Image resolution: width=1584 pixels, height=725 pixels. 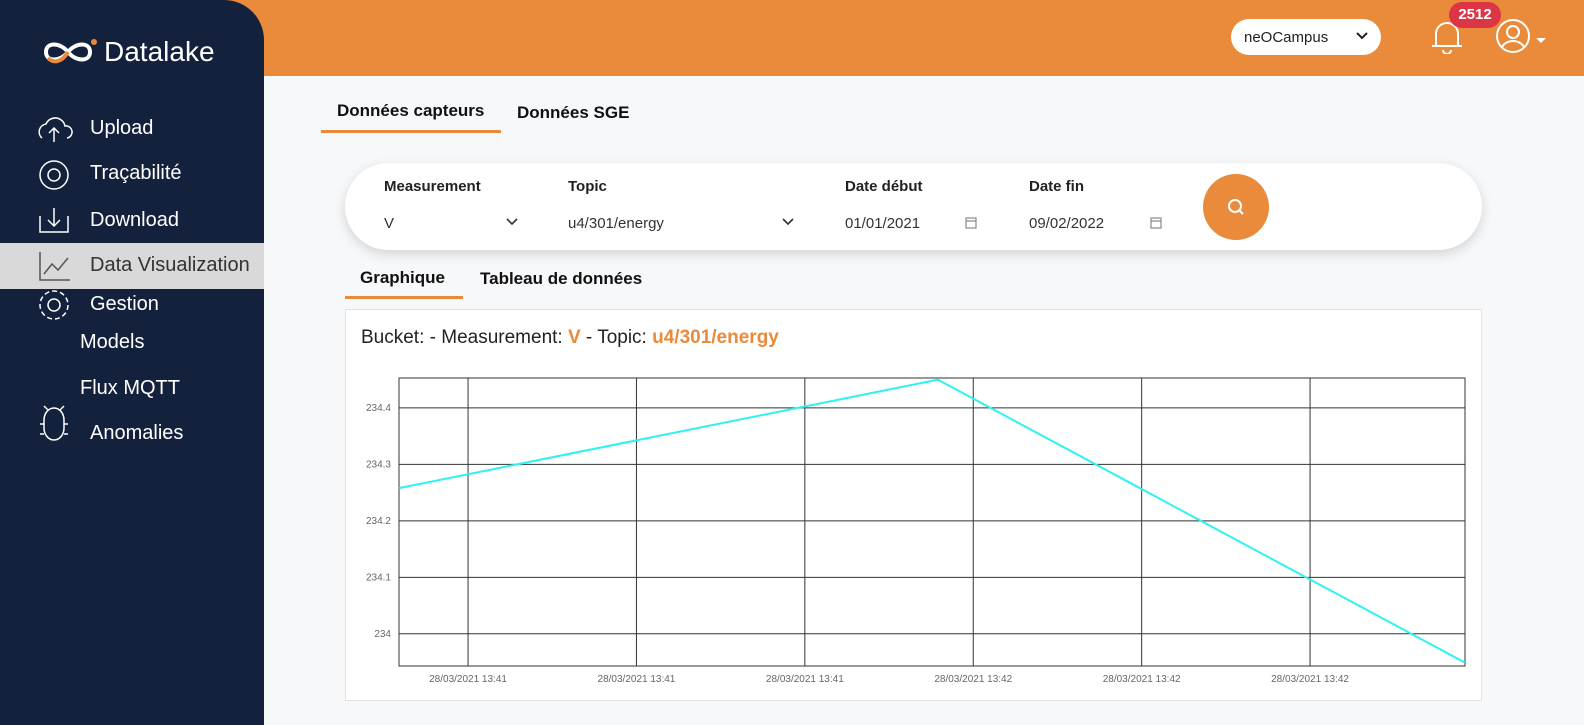 What do you see at coordinates (1286, 37) in the screenshot?
I see `project-name: neOCampus` at bounding box center [1286, 37].